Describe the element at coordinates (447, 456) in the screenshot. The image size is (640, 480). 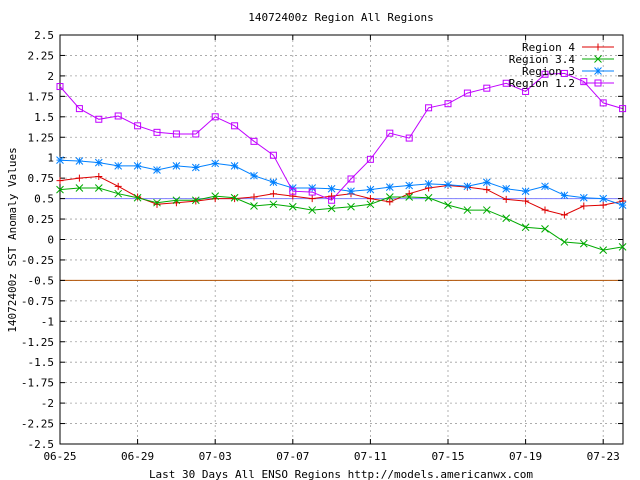
I see `x-tick-label: 07-15` at that location.